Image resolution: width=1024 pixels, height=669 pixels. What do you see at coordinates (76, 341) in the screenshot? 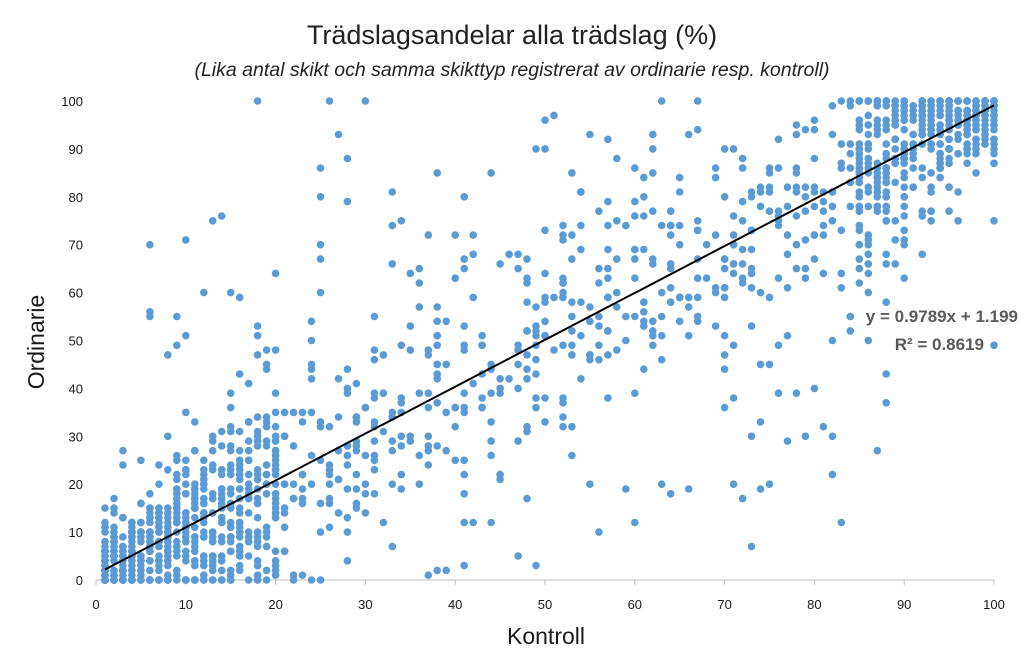
I see `y-tick-label: 50` at bounding box center [76, 341].